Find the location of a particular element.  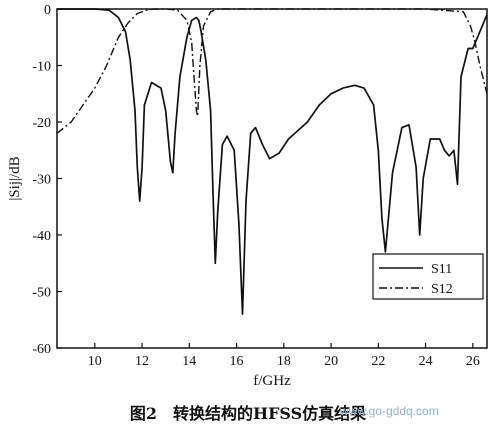

figure-caption: 图2 转换结构的HFSS仿真结果 is located at coordinates (248, 413).